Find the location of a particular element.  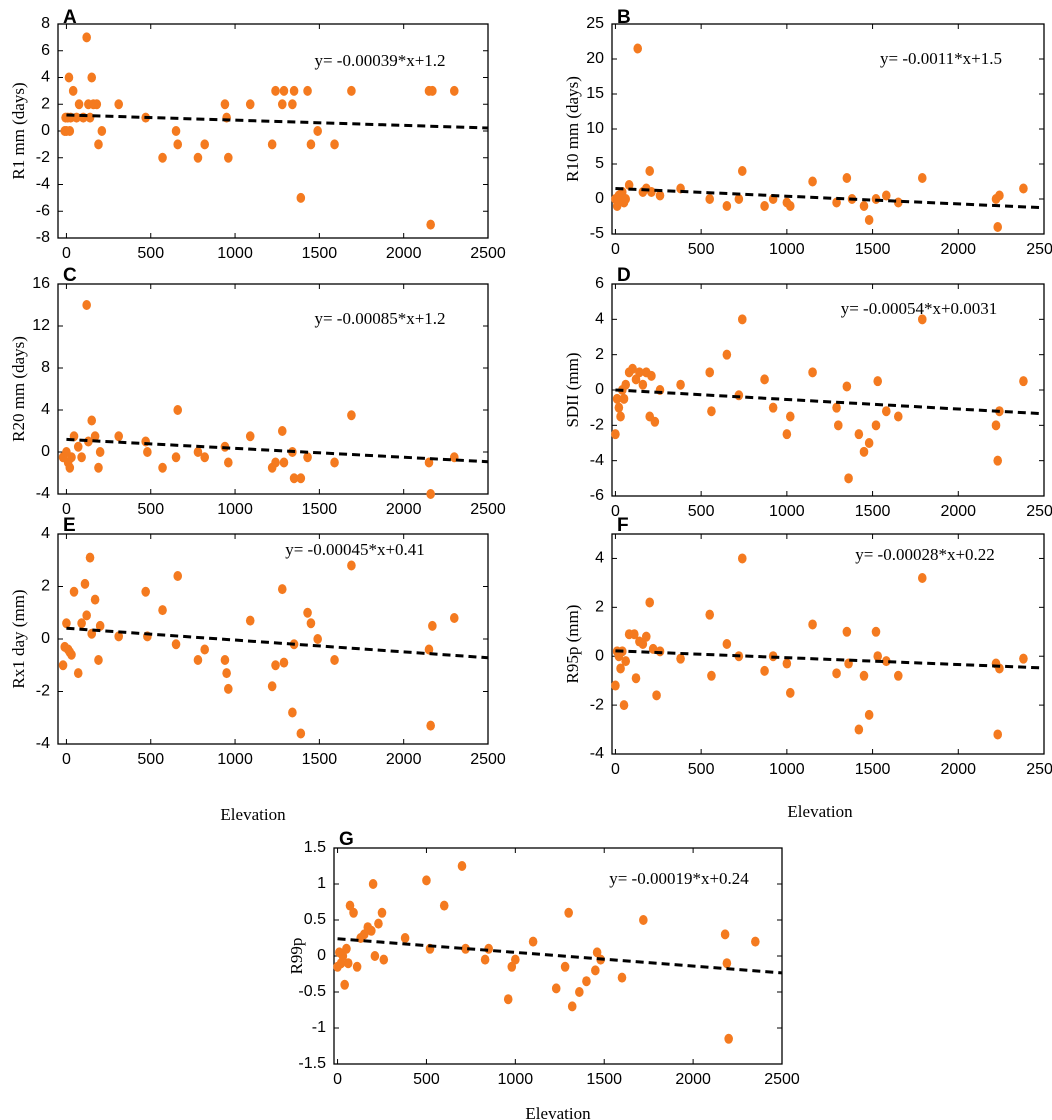

y-axis-label: R99p is located at coordinates (296, 956).